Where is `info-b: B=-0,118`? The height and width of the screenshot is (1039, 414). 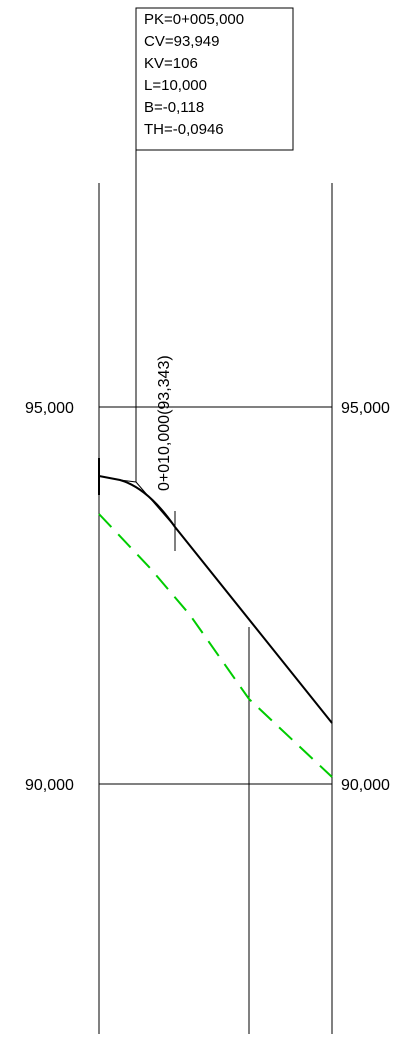
info-b: B=-0,118 is located at coordinates (174, 107).